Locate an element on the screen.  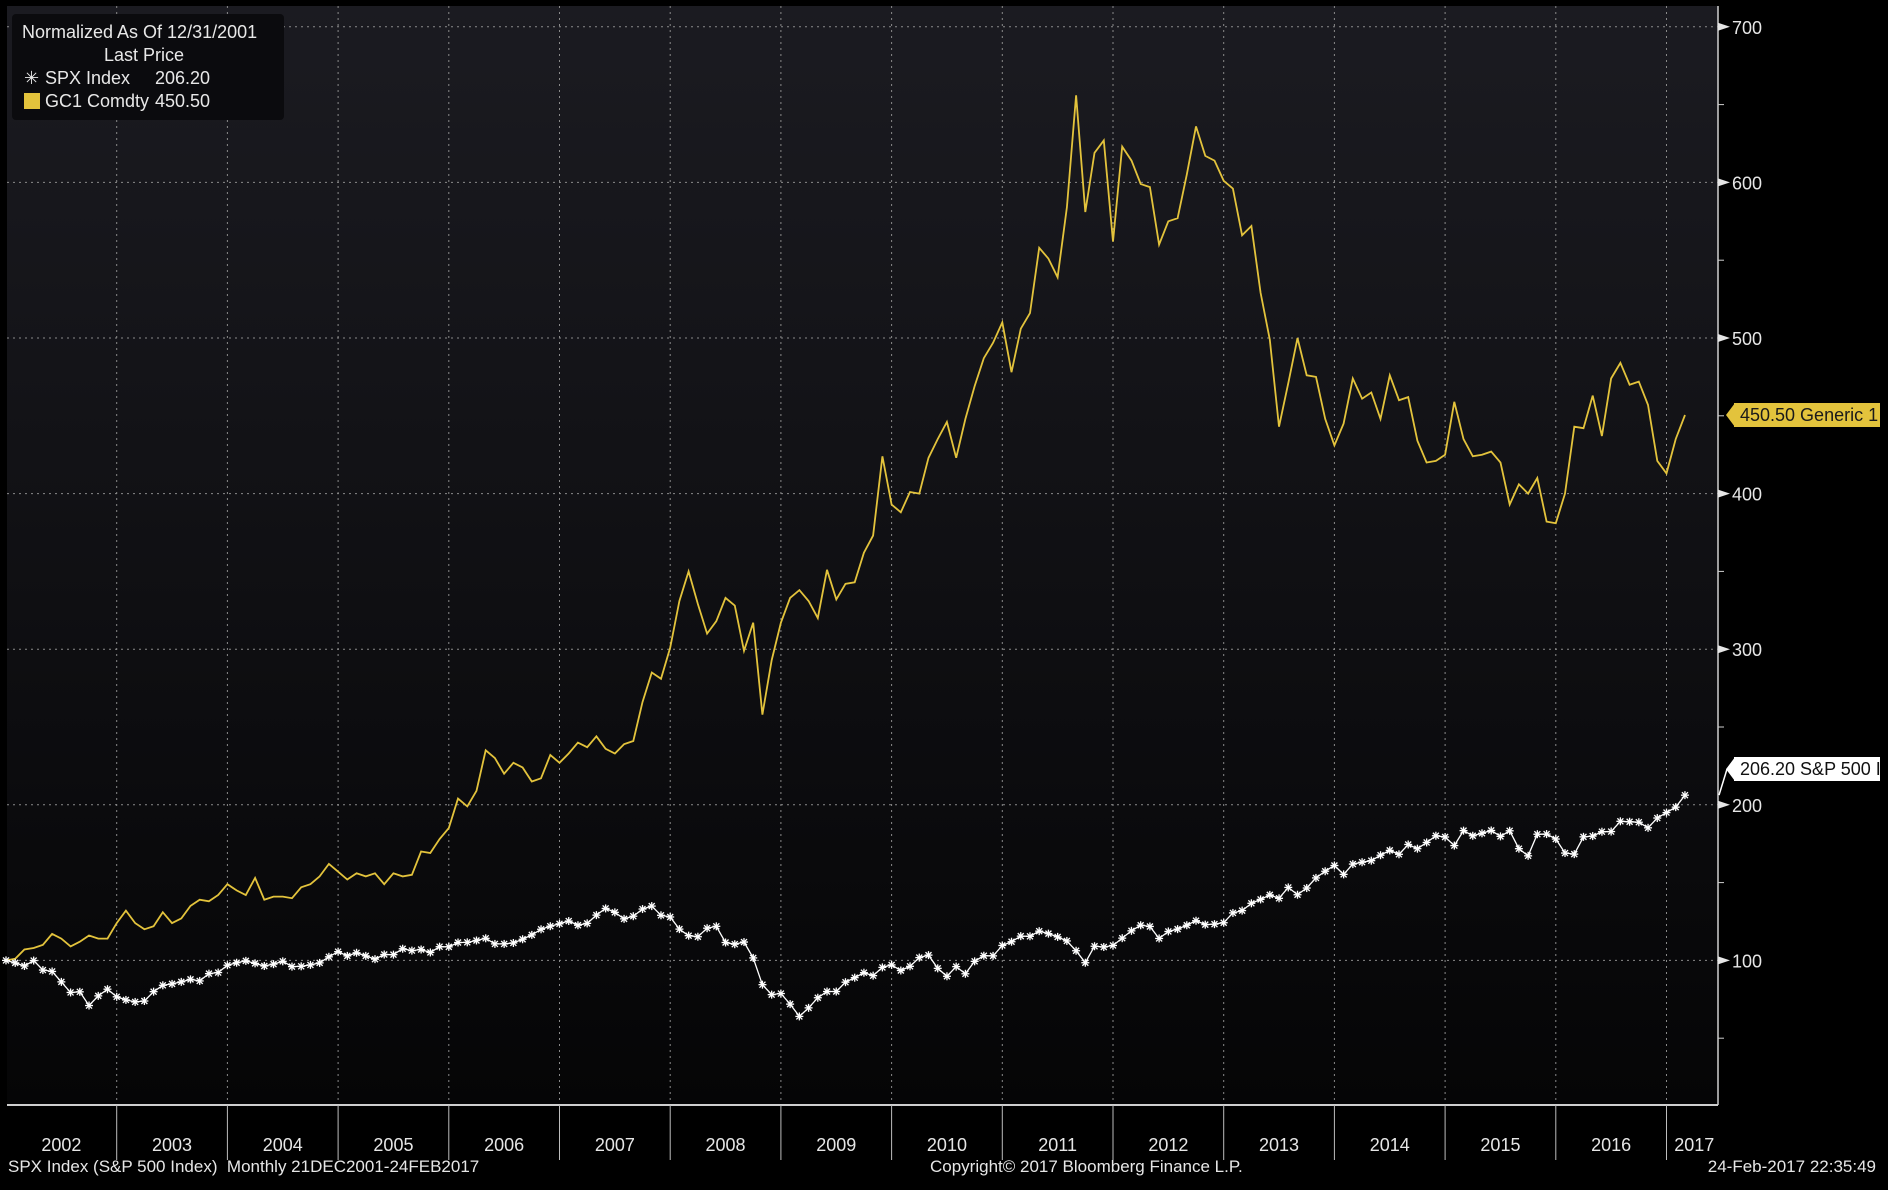
x-tick-label: 2009 is located at coordinates (836, 1145).